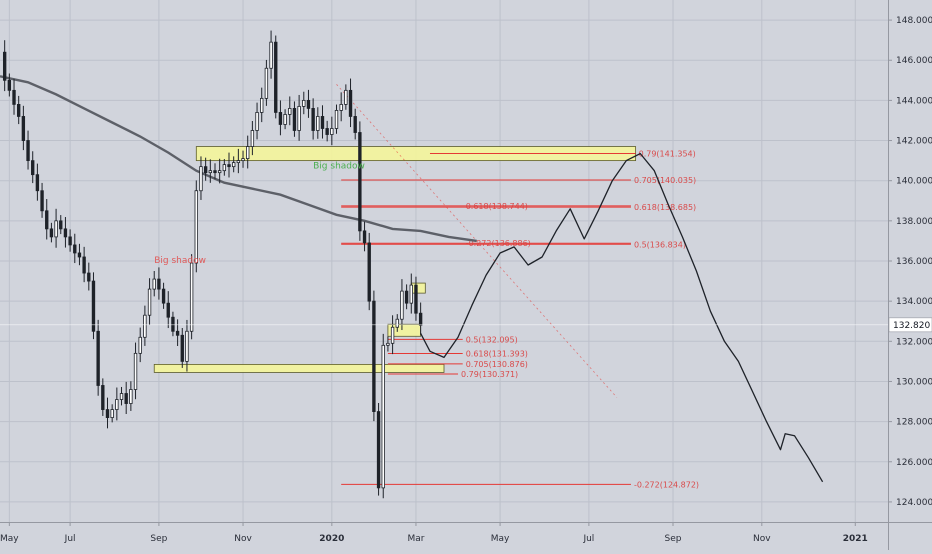 Image resolution: width=932 pixels, height=554 pixels. I want to click on y-tick-label: 148.000, so click(914, 21).